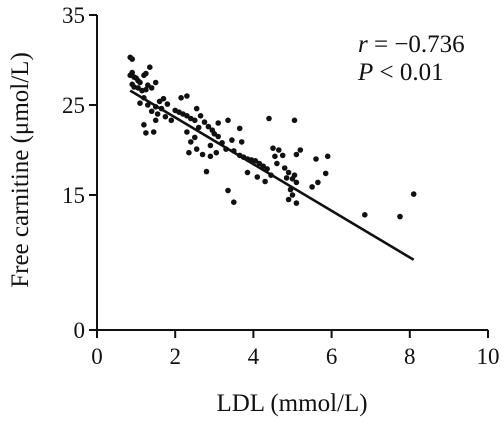 This screenshot has width=504, height=427. Describe the element at coordinates (175, 356) in the screenshot. I see `x-tick-label: 2` at that location.